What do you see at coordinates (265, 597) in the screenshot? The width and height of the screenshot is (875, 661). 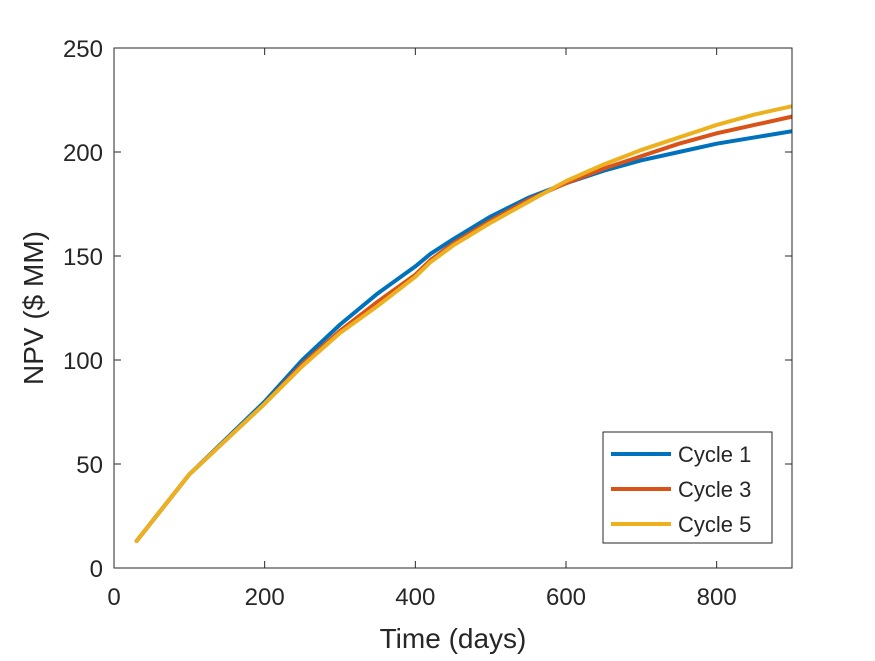 I see `x-tick-label: 200` at bounding box center [265, 597].